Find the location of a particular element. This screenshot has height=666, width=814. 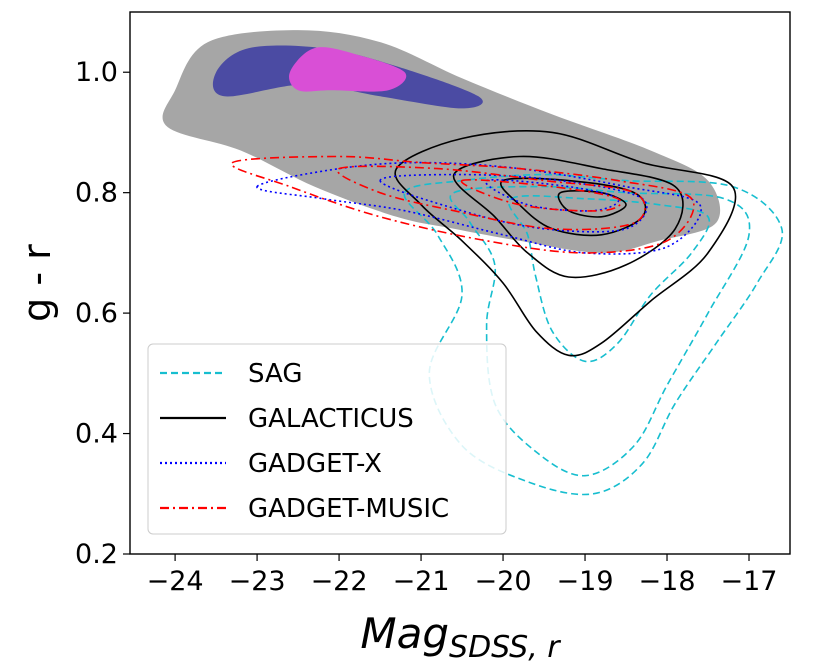

x-tick-label: −22 is located at coordinates (339, 581).